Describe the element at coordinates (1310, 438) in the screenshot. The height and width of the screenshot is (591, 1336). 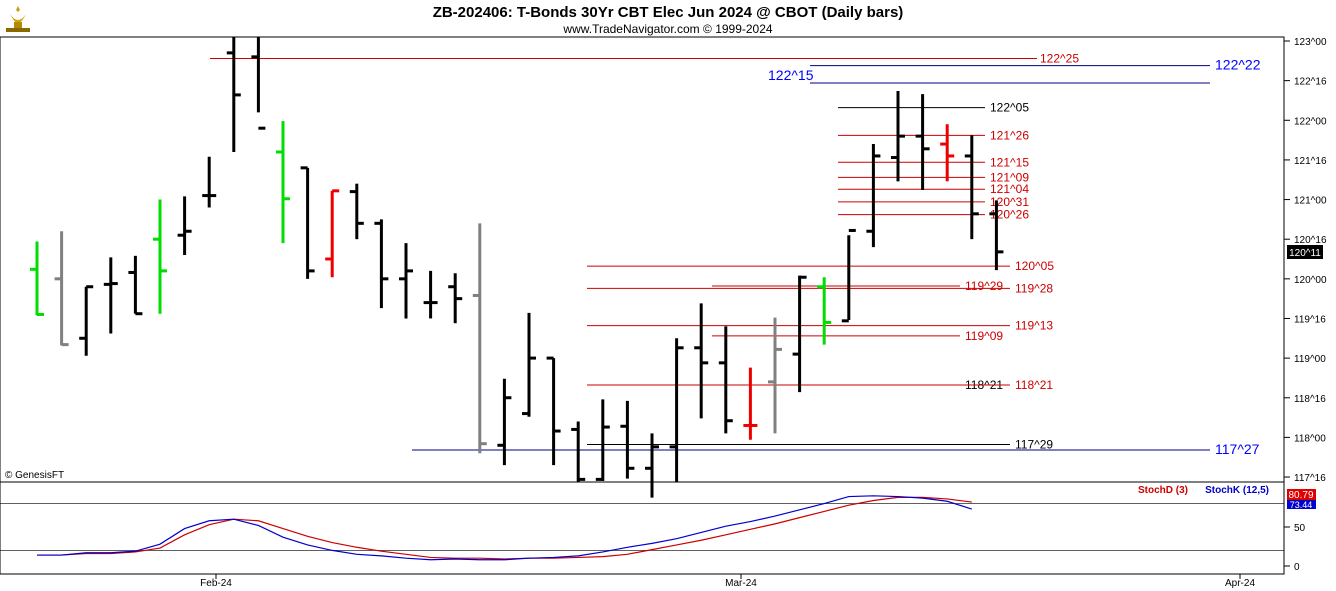
I see `price-tick-label: 118^00` at that location.